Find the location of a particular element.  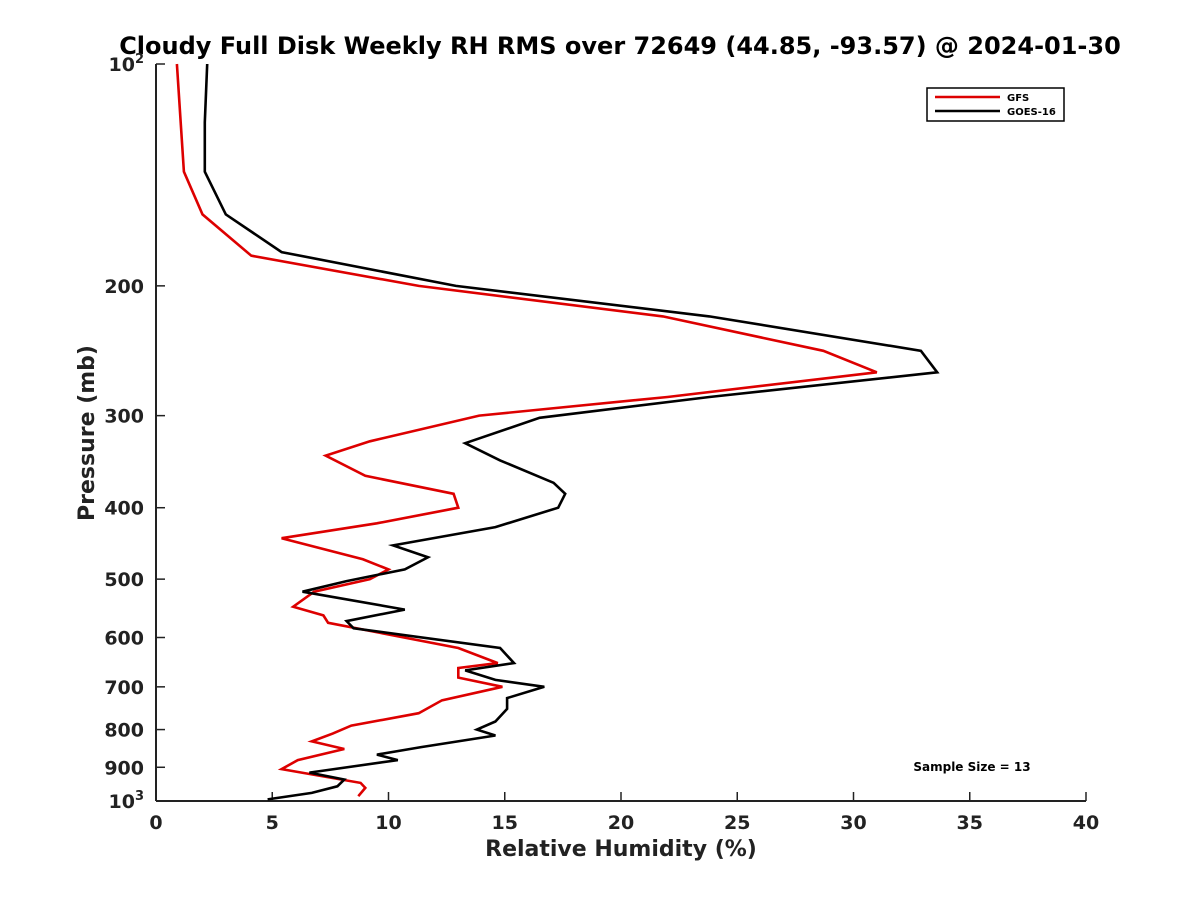

legend-label-goes-16: GOES-16 is located at coordinates (1031, 112).